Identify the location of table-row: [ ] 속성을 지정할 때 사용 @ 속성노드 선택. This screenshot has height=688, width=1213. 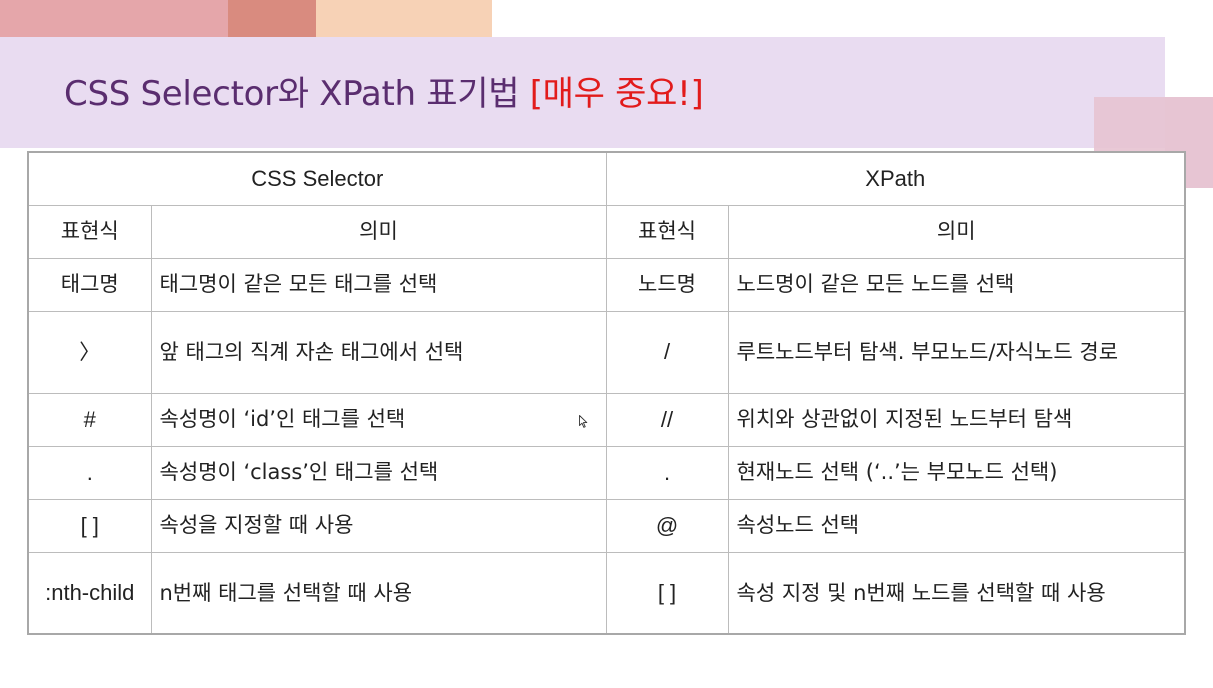
(606, 525).